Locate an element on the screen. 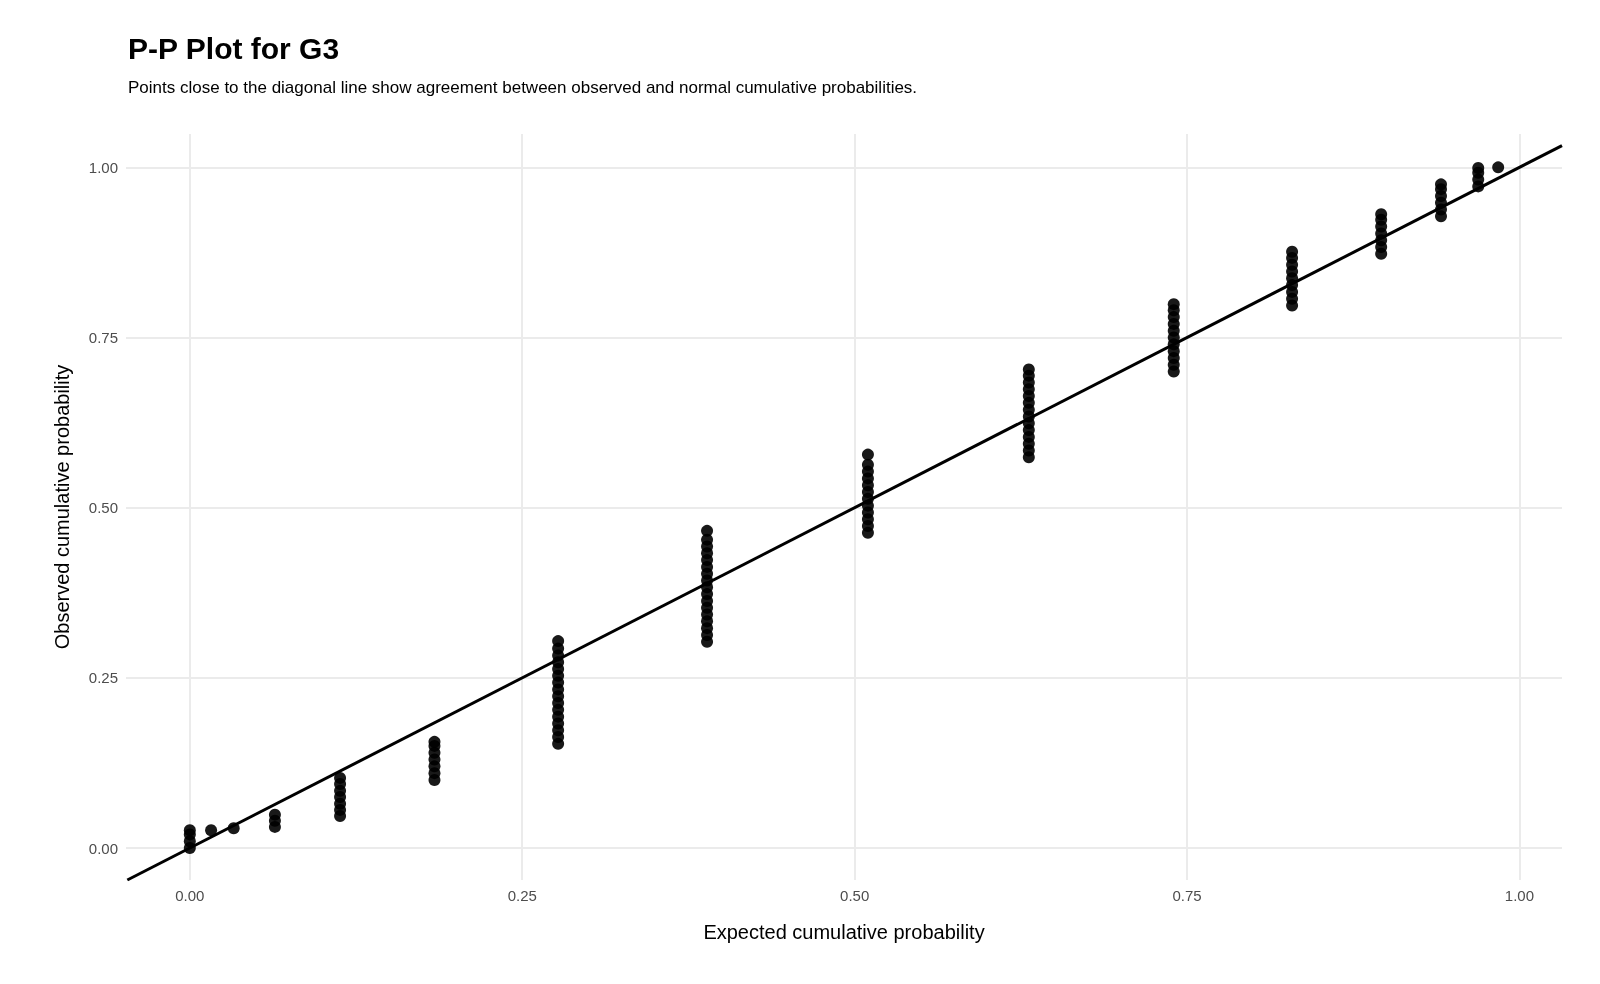  x-tick-label: 0.50 is located at coordinates (855, 895).